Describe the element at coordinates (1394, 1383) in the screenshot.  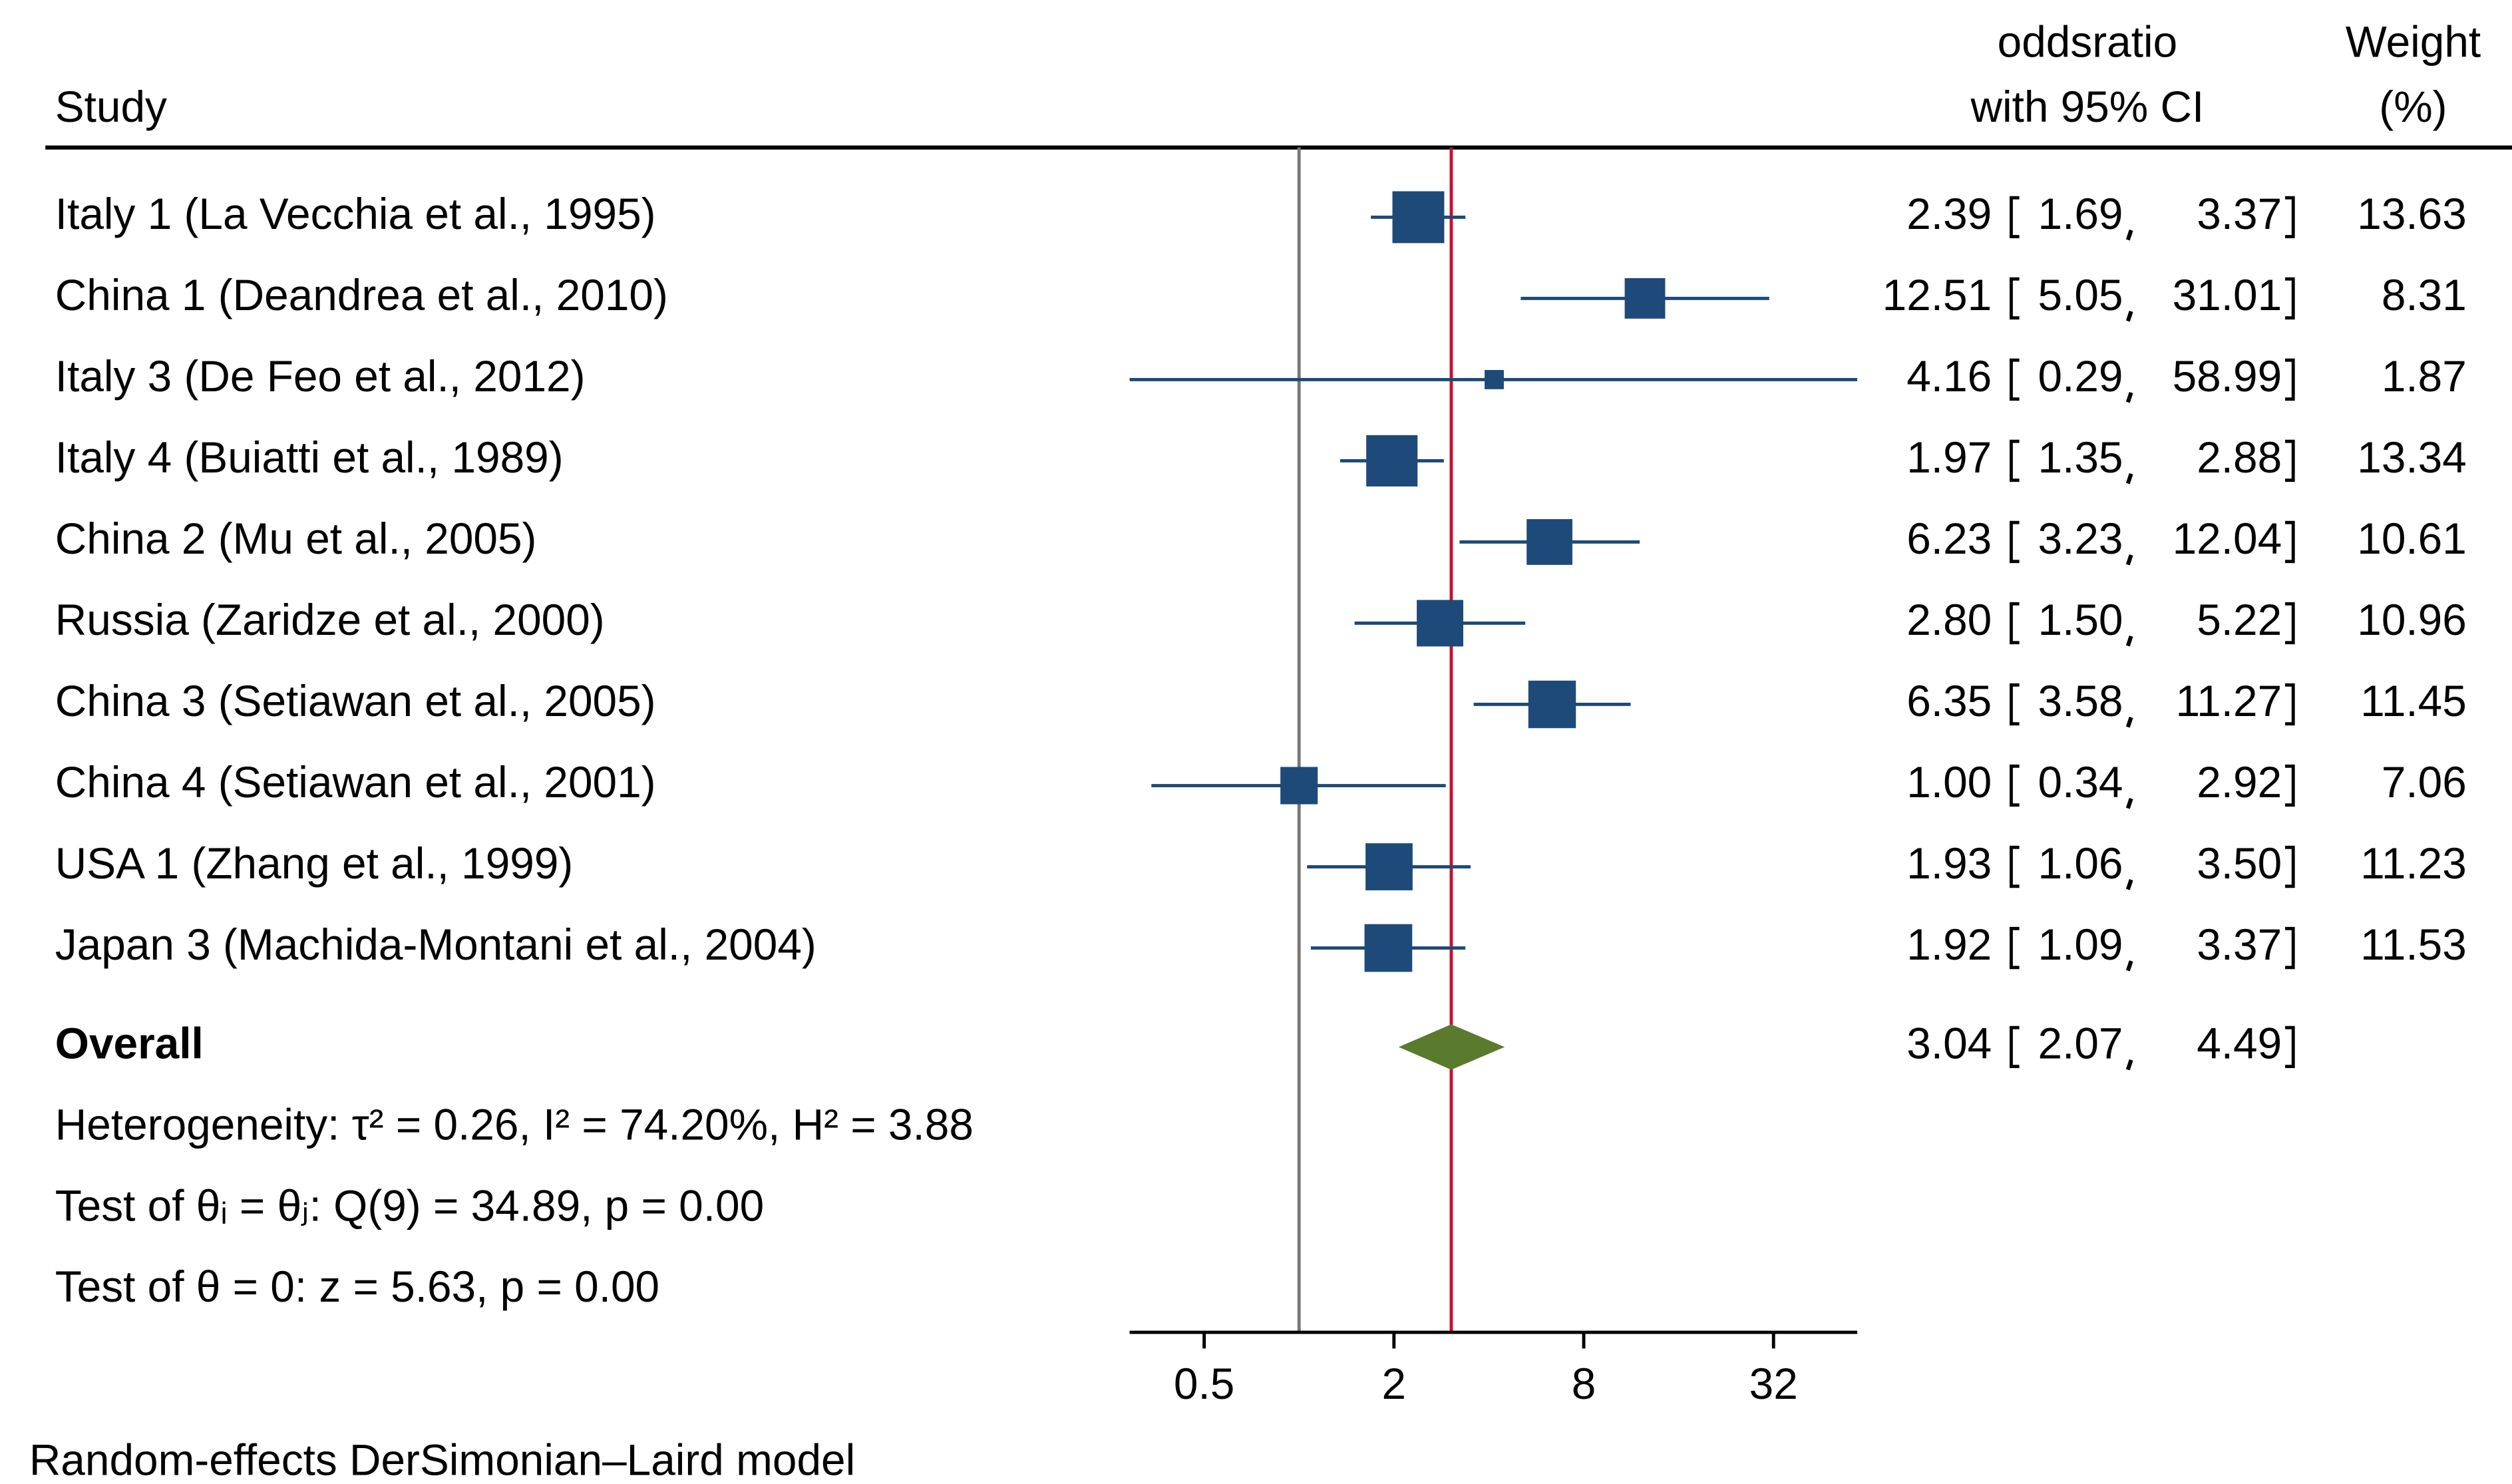
I see `x-tick-label: 2` at that location.